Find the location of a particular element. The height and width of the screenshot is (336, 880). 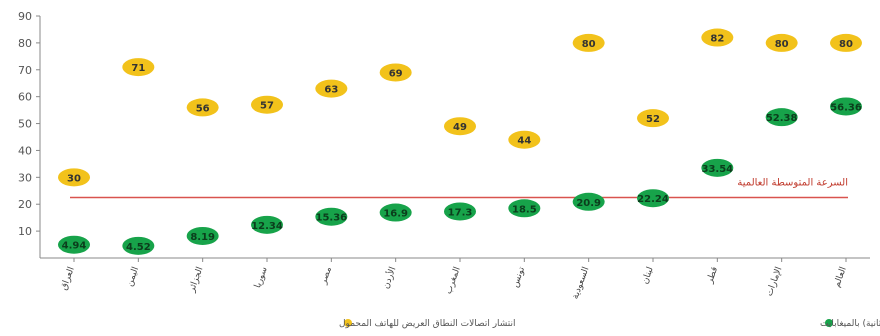

data-label: 8.19 is located at coordinates (202, 237).